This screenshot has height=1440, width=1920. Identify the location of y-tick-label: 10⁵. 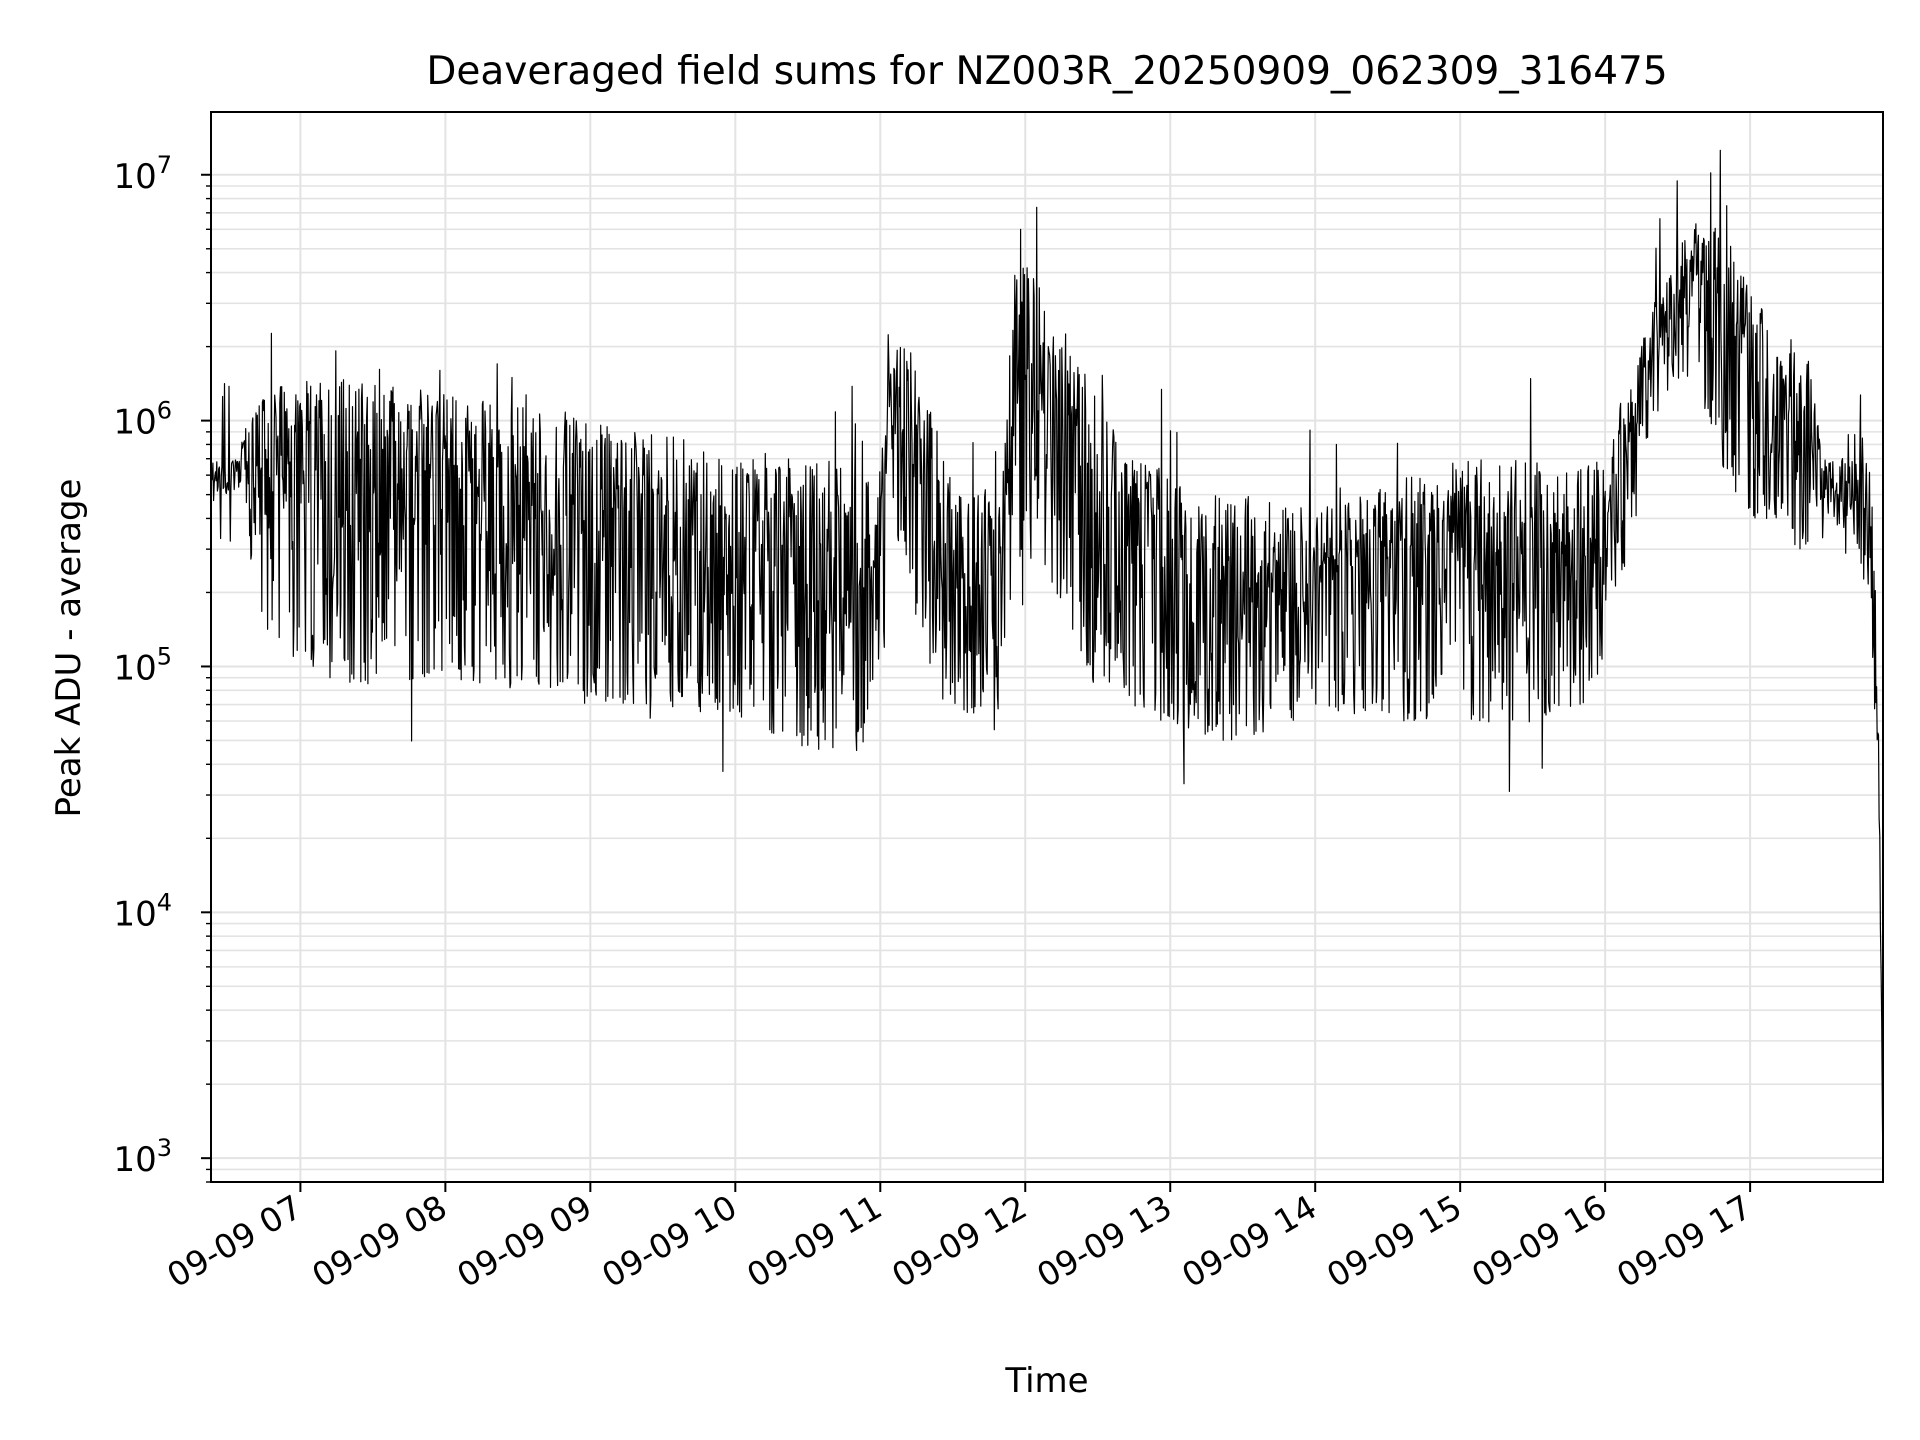
(142, 665).